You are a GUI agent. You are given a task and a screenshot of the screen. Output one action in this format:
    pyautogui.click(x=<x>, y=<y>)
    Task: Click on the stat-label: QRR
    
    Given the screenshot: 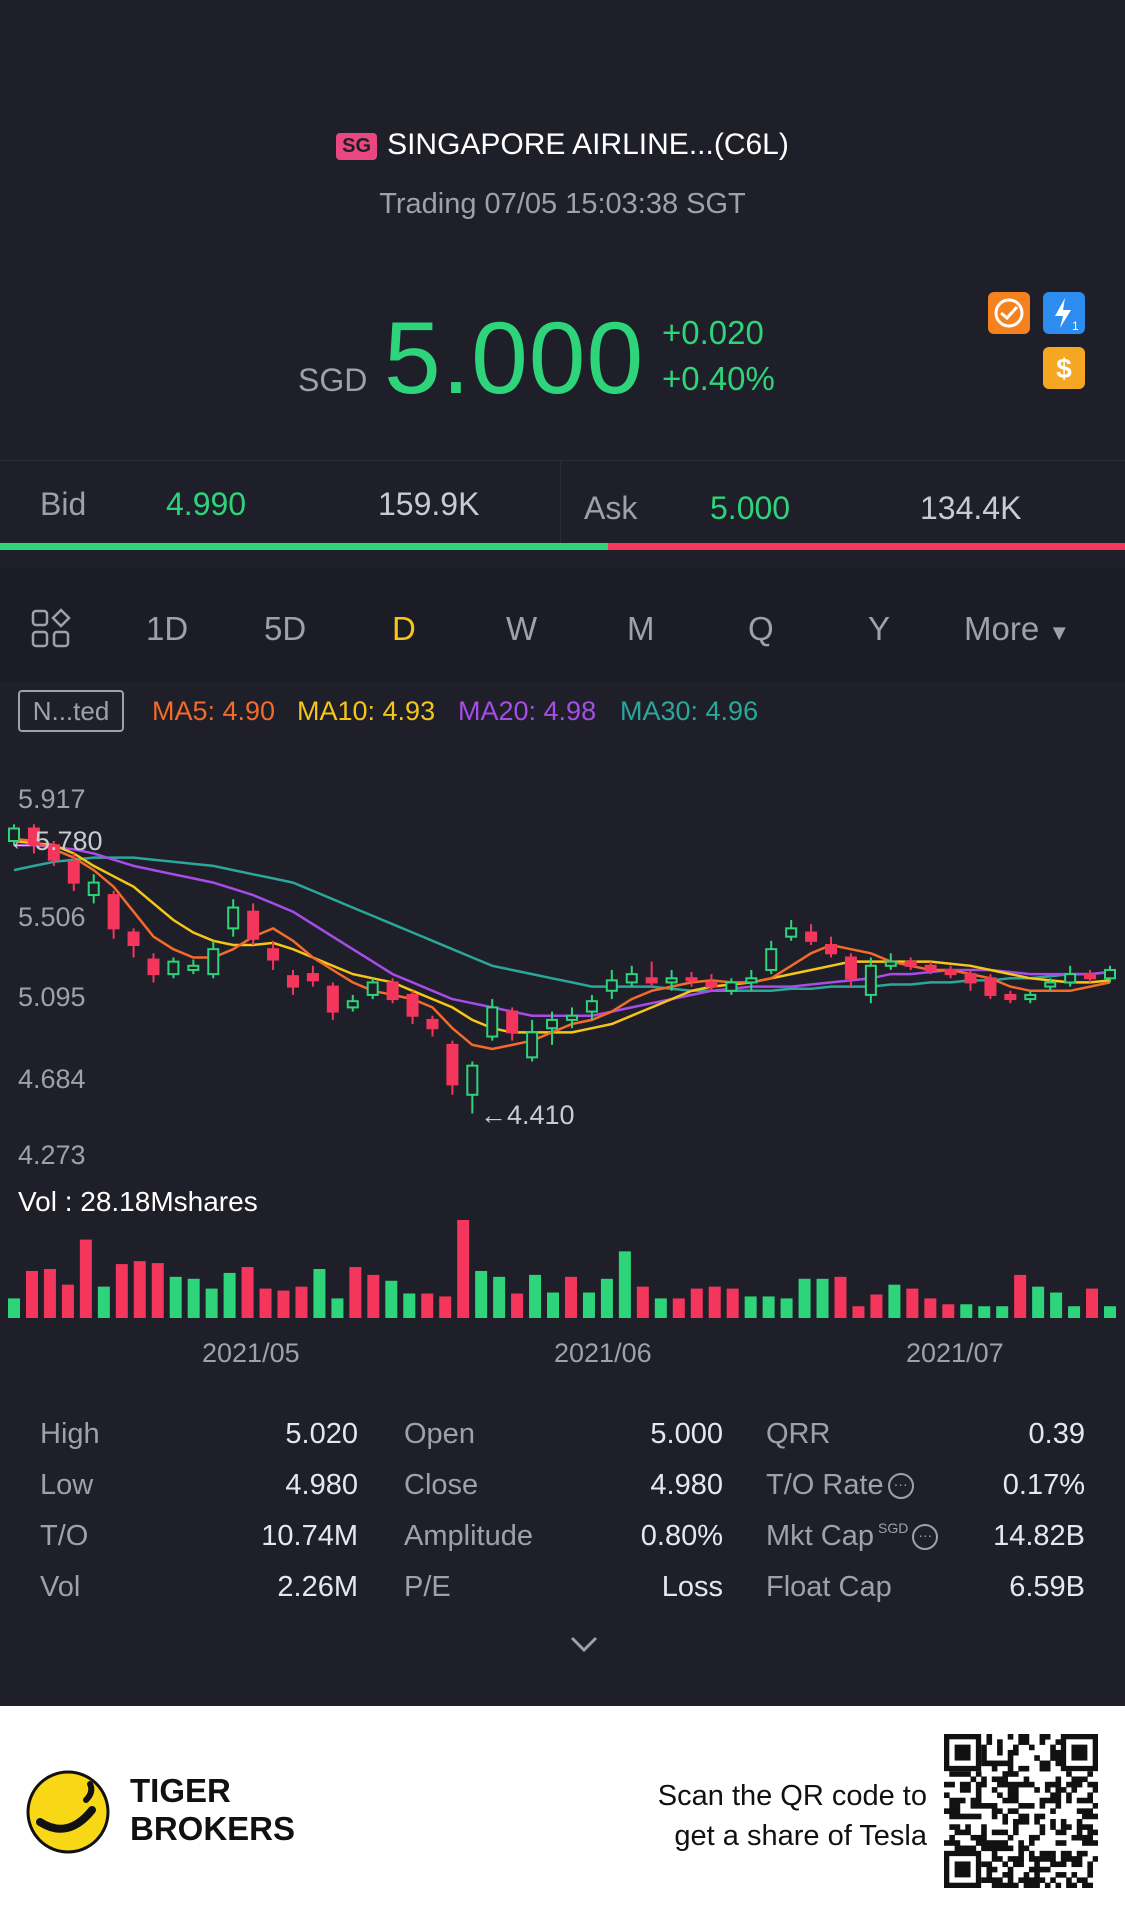 What is the action you would take?
    pyautogui.click(x=798, y=1434)
    